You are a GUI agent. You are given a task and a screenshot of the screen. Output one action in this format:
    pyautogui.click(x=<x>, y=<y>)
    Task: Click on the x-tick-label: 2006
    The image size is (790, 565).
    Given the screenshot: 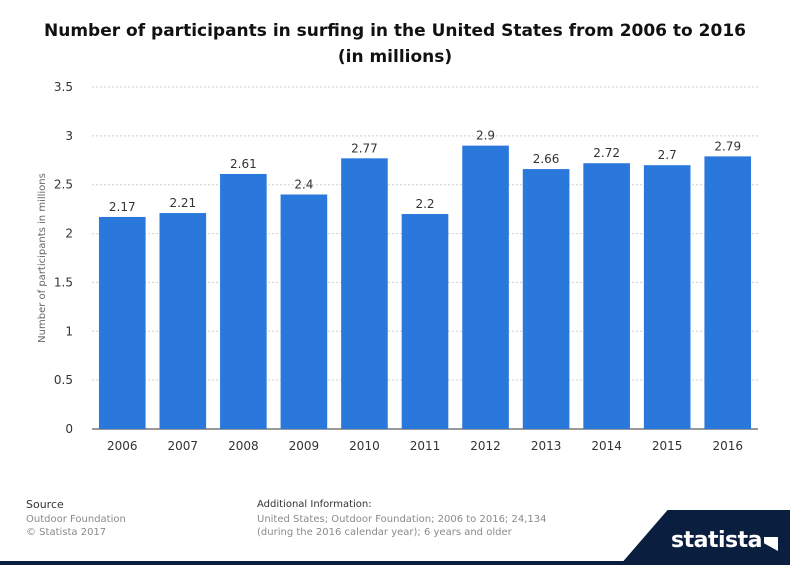 What is the action you would take?
    pyautogui.click(x=122, y=446)
    